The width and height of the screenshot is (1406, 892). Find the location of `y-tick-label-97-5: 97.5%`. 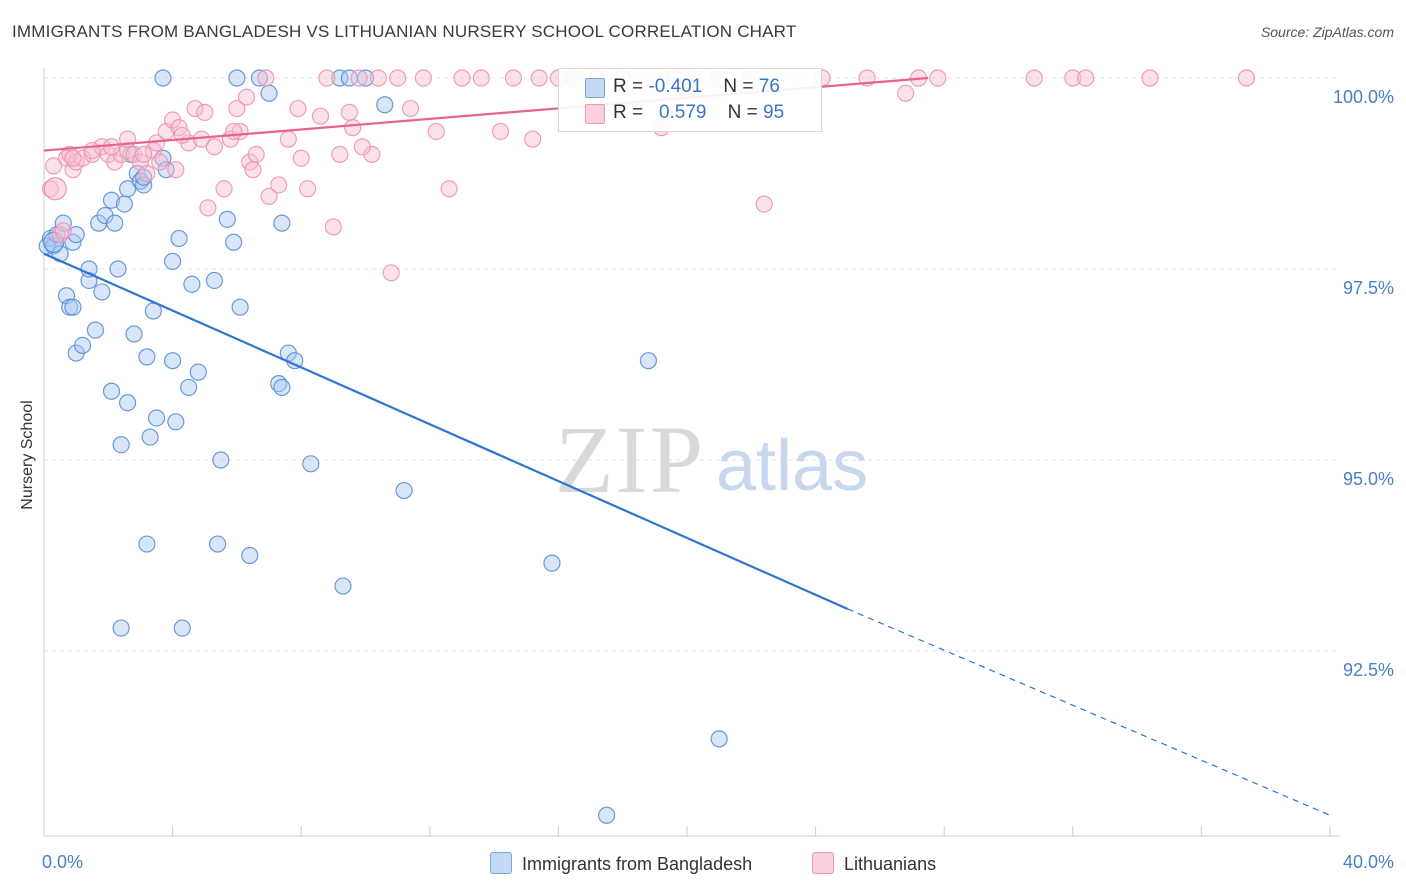

y-tick-label-97-5: 97.5% is located at coordinates (1368, 288).